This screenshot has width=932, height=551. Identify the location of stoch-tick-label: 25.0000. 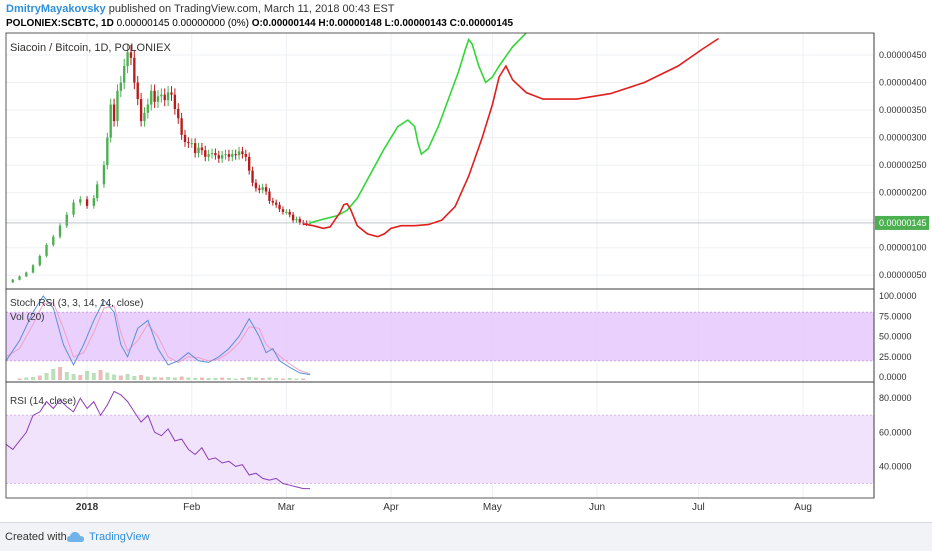
(895, 357).